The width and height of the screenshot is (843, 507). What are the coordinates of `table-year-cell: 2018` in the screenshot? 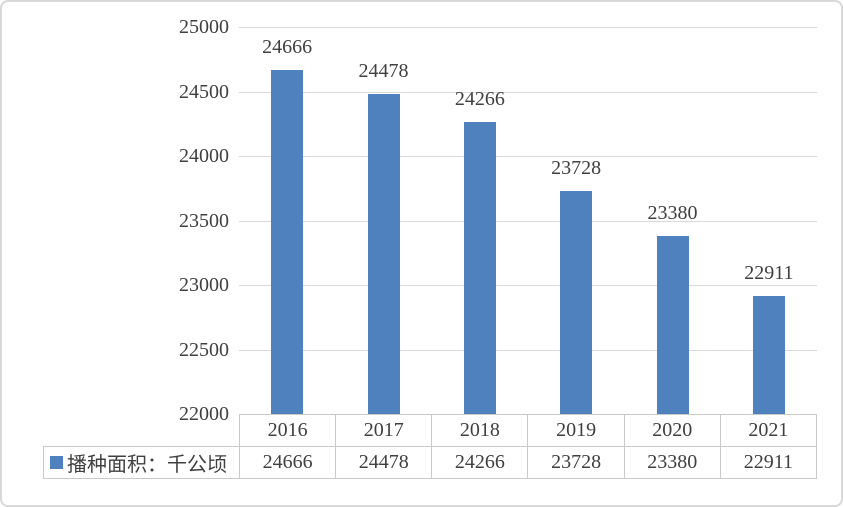 It's located at (480, 431).